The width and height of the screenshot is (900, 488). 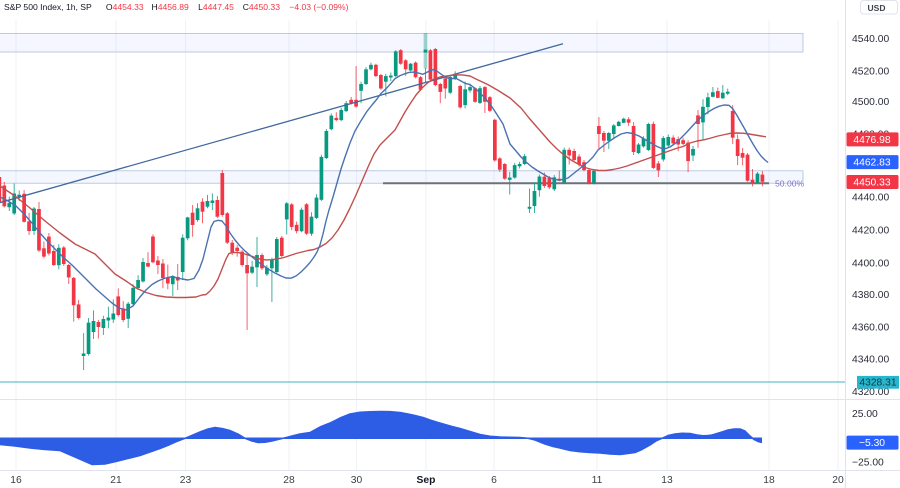 What do you see at coordinates (877, 383) in the screenshot?
I see `svg-text: 4328.31` at bounding box center [877, 383].